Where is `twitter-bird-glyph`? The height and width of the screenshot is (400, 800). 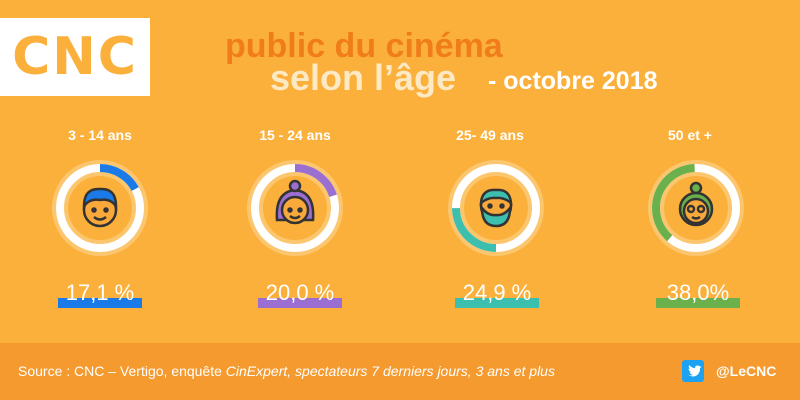 twitter-bird-glyph is located at coordinates (694, 371).